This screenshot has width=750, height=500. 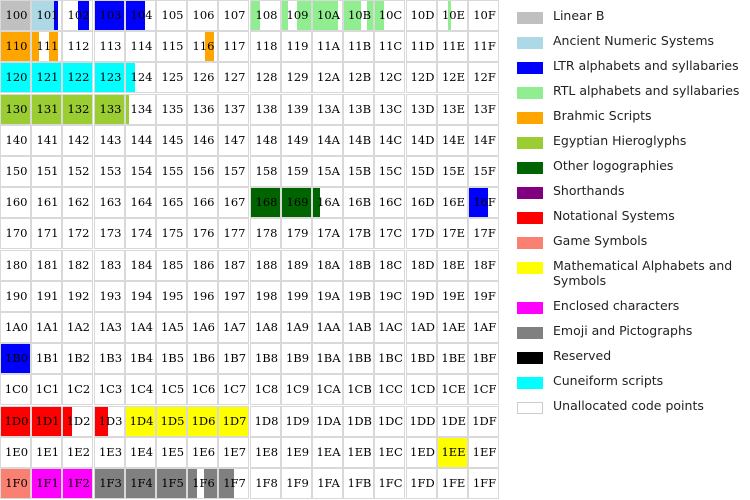 I want to click on cell-label-12E: 12E, so click(x=453, y=77).